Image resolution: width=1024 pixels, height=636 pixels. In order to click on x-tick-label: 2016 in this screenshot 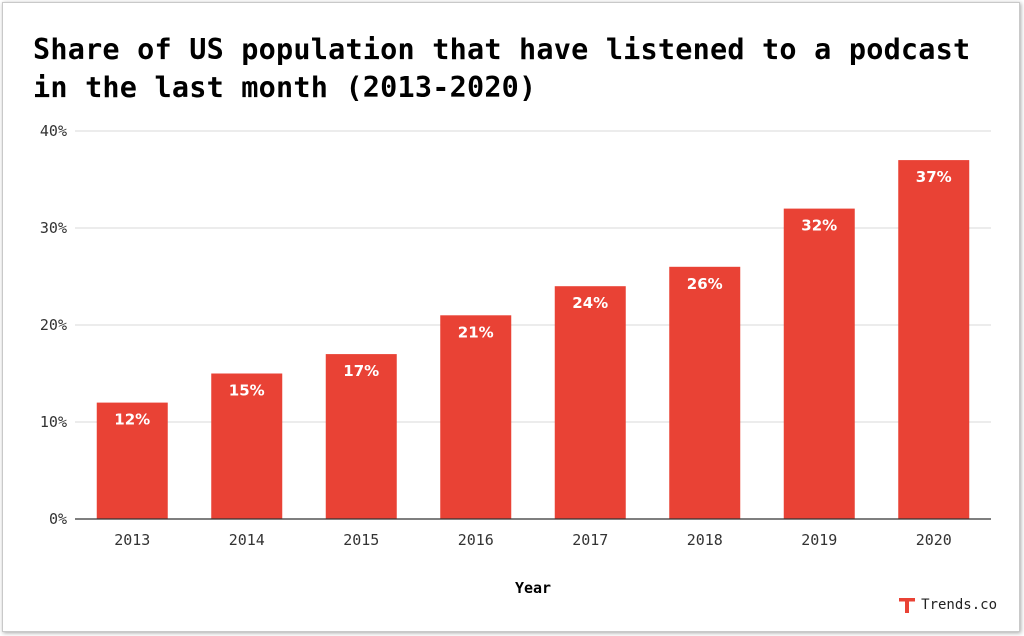, I will do `click(476, 540)`.